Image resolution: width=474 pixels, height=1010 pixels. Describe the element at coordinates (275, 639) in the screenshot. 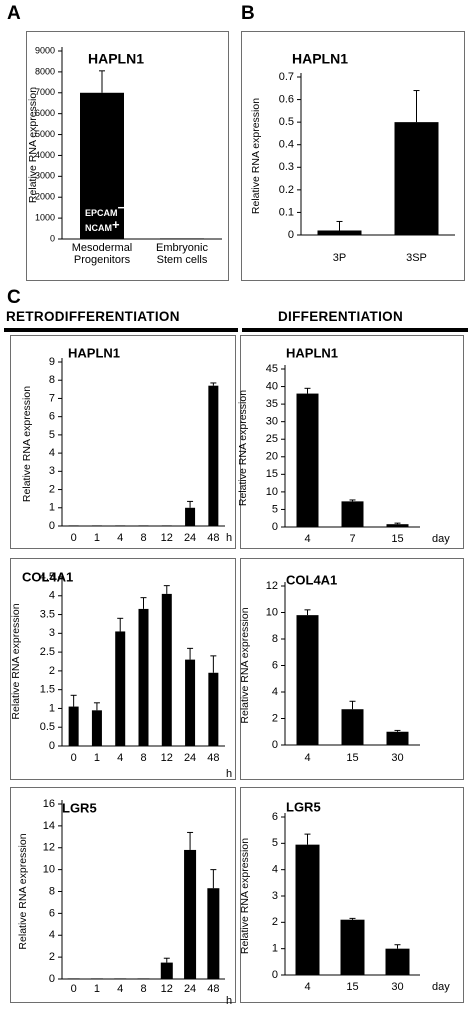

I see `y-tick-label-c-diff-col4a1-4: 8` at that location.